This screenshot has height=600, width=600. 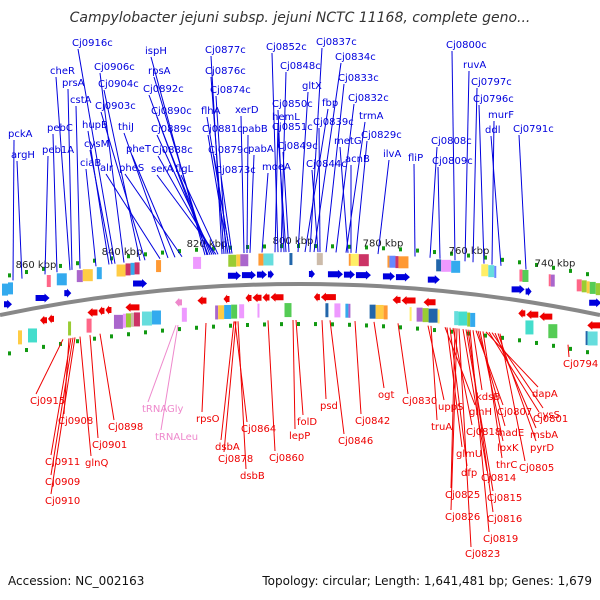 What do you see at coordinates (225, 50) in the screenshot?
I see `forward-gene-label: Cj0877c` at bounding box center [225, 50].